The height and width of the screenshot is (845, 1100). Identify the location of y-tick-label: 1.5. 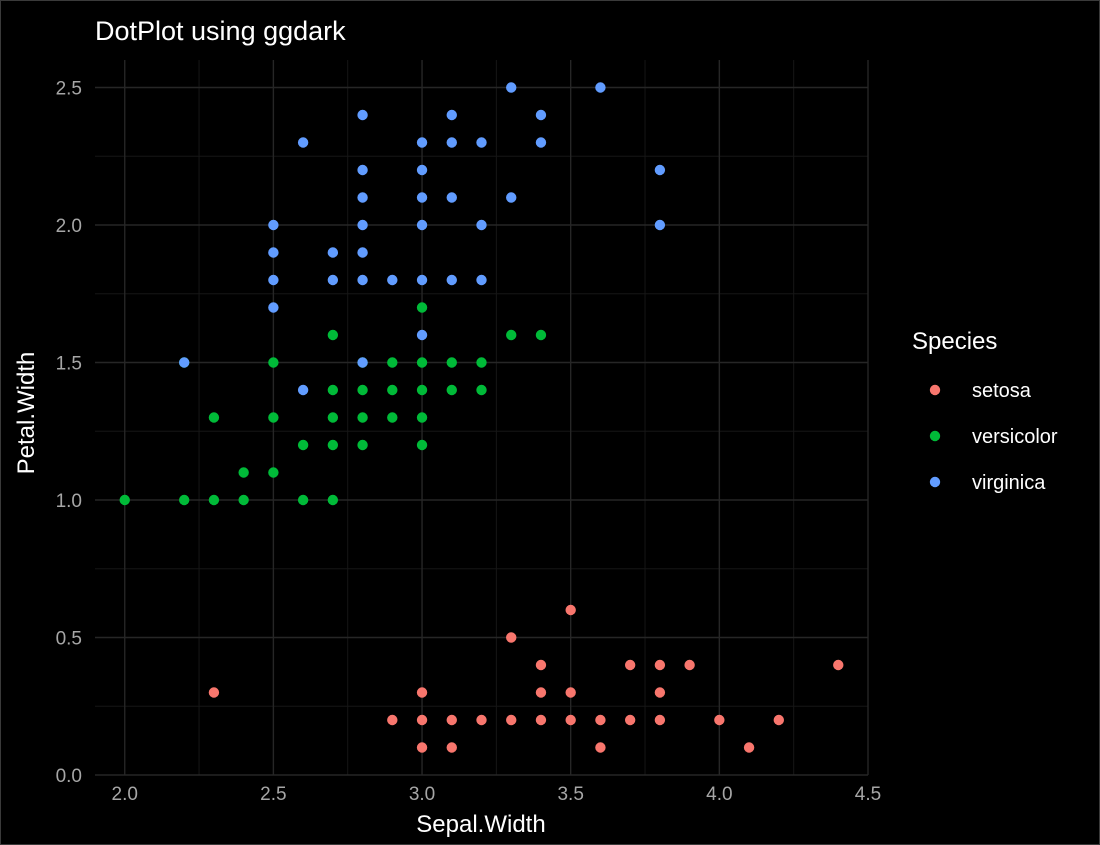
(69, 364).